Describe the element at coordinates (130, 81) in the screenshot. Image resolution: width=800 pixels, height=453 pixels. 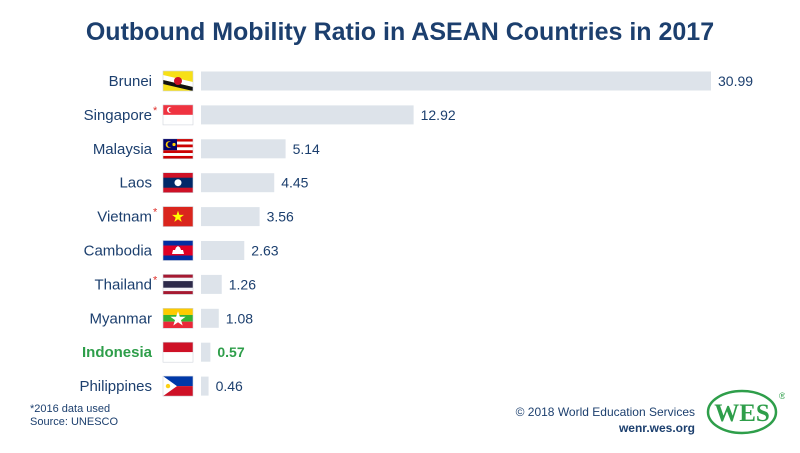
I see `category-label-brunei: Brunei` at that location.